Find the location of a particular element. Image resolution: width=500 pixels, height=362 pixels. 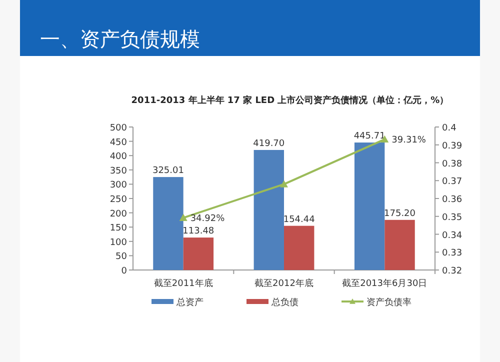

chart-subtitle: 2011-2013 年上半年 17 家 LED 上市公司资产负债情况（单位：亿元，%） is located at coordinates (290, 100).